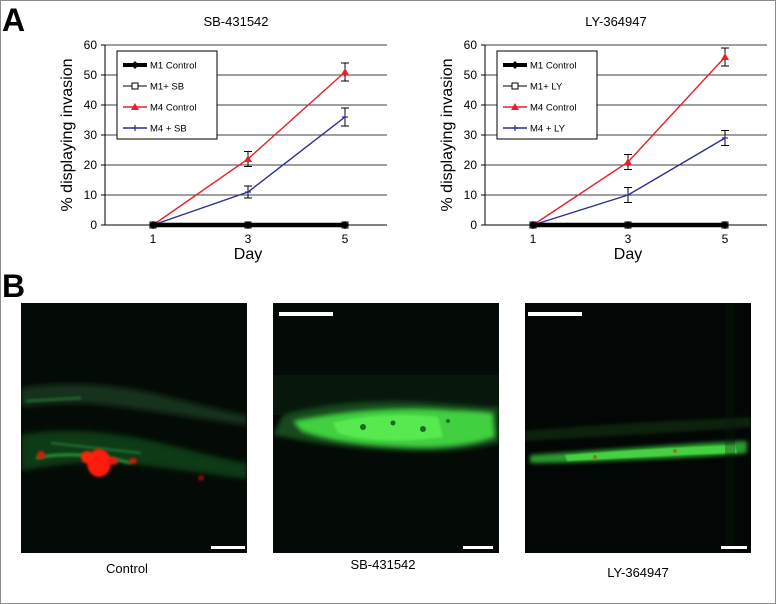  Describe the element at coordinates (629, 181) in the screenshot. I see `series-line` at that location.